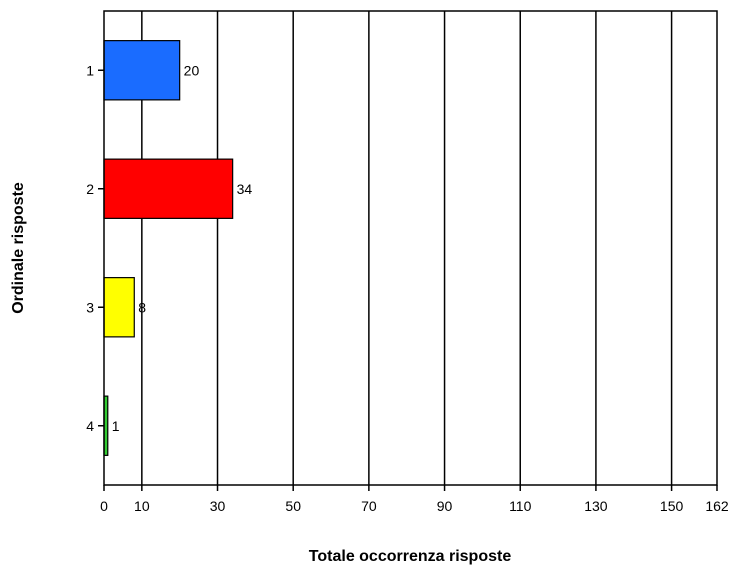  What do you see at coordinates (218, 506) in the screenshot?
I see `x-tick-label-30: 30` at bounding box center [218, 506].